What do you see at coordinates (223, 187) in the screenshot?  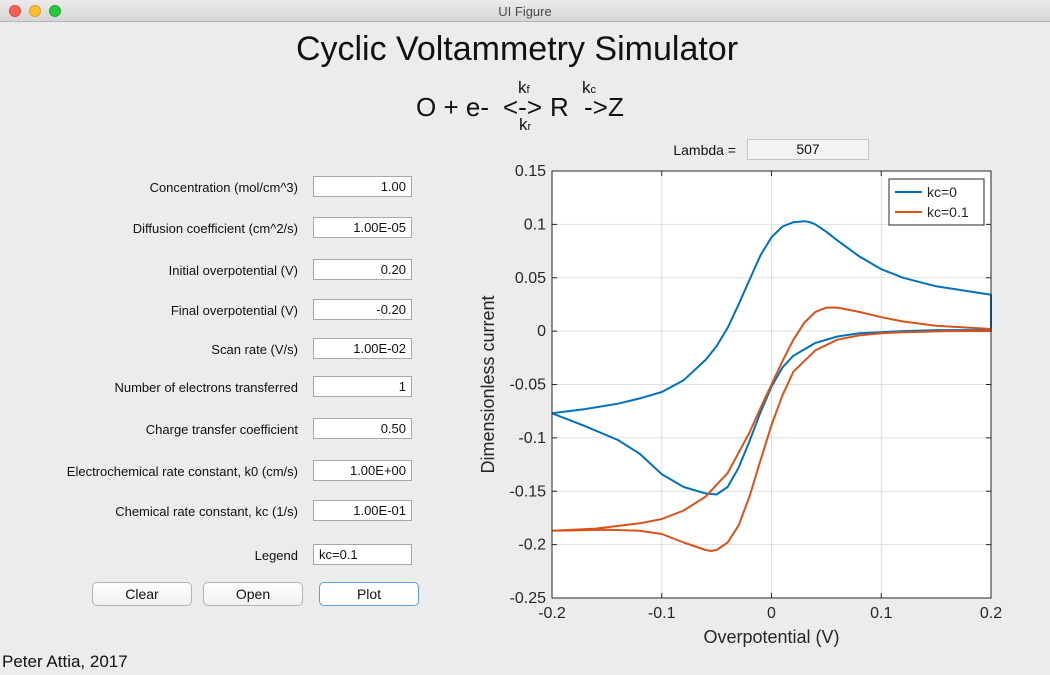 I see `concentration-label: Concentration (mol/cm^3)` at bounding box center [223, 187].